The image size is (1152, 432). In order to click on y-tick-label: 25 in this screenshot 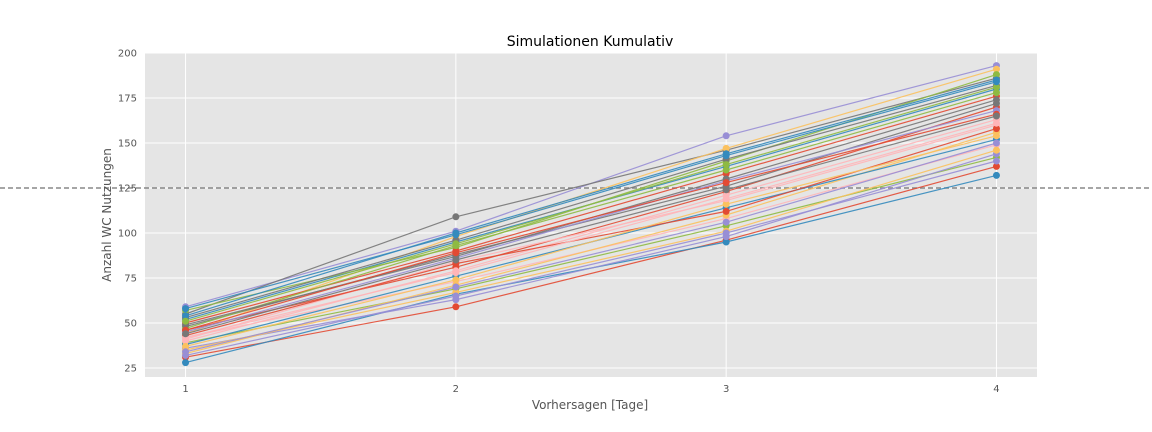, I will do `click(130, 369)`.